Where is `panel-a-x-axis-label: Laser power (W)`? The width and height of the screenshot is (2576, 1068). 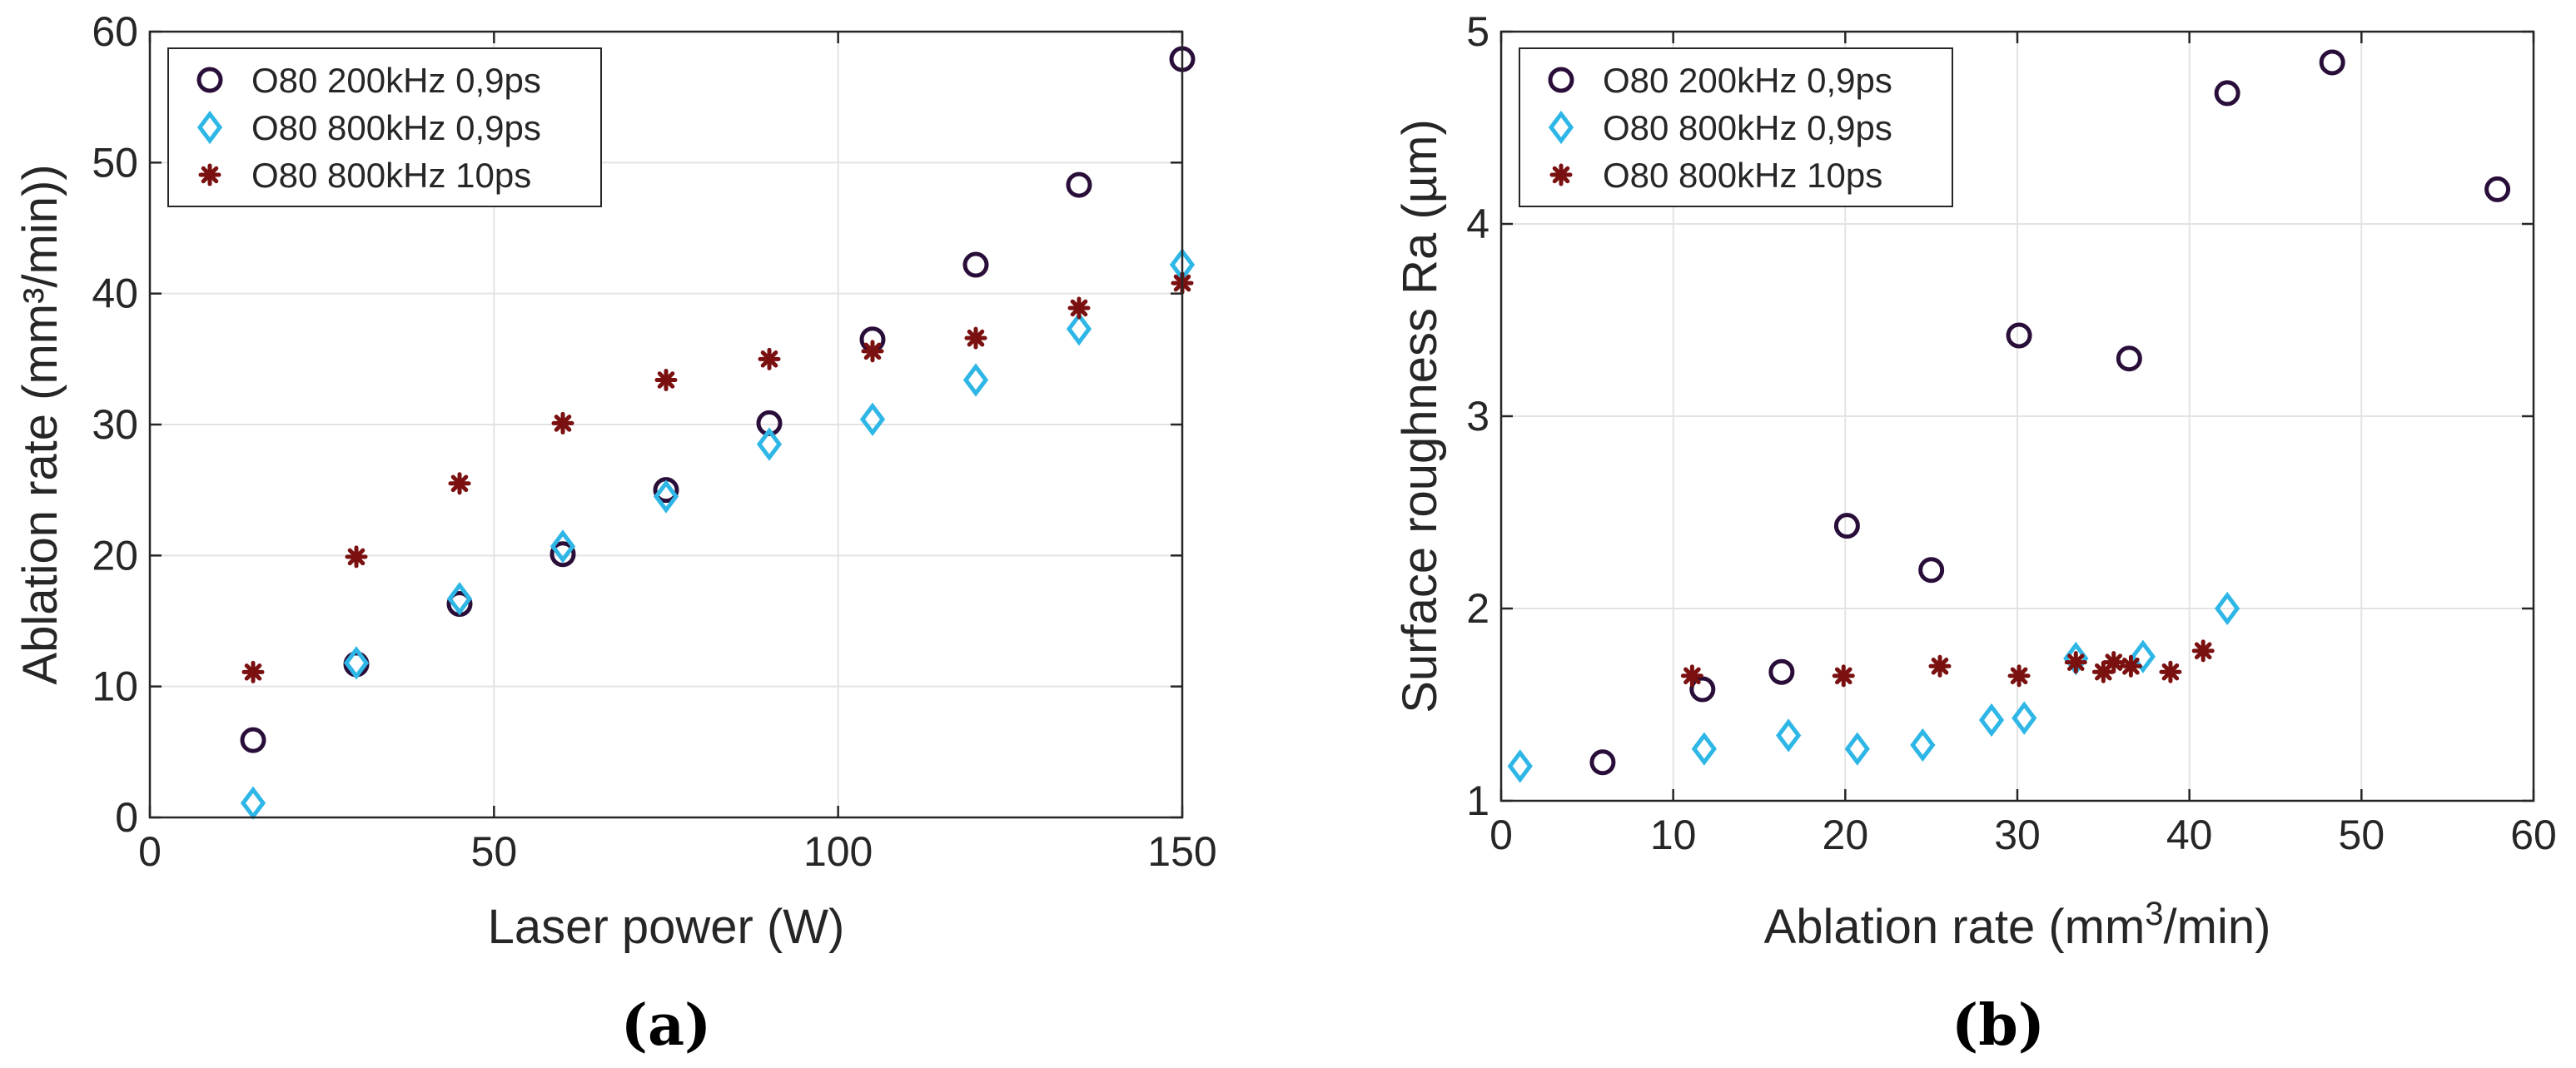
panel-a-x-axis-label: Laser power (W) is located at coordinates (666, 927).